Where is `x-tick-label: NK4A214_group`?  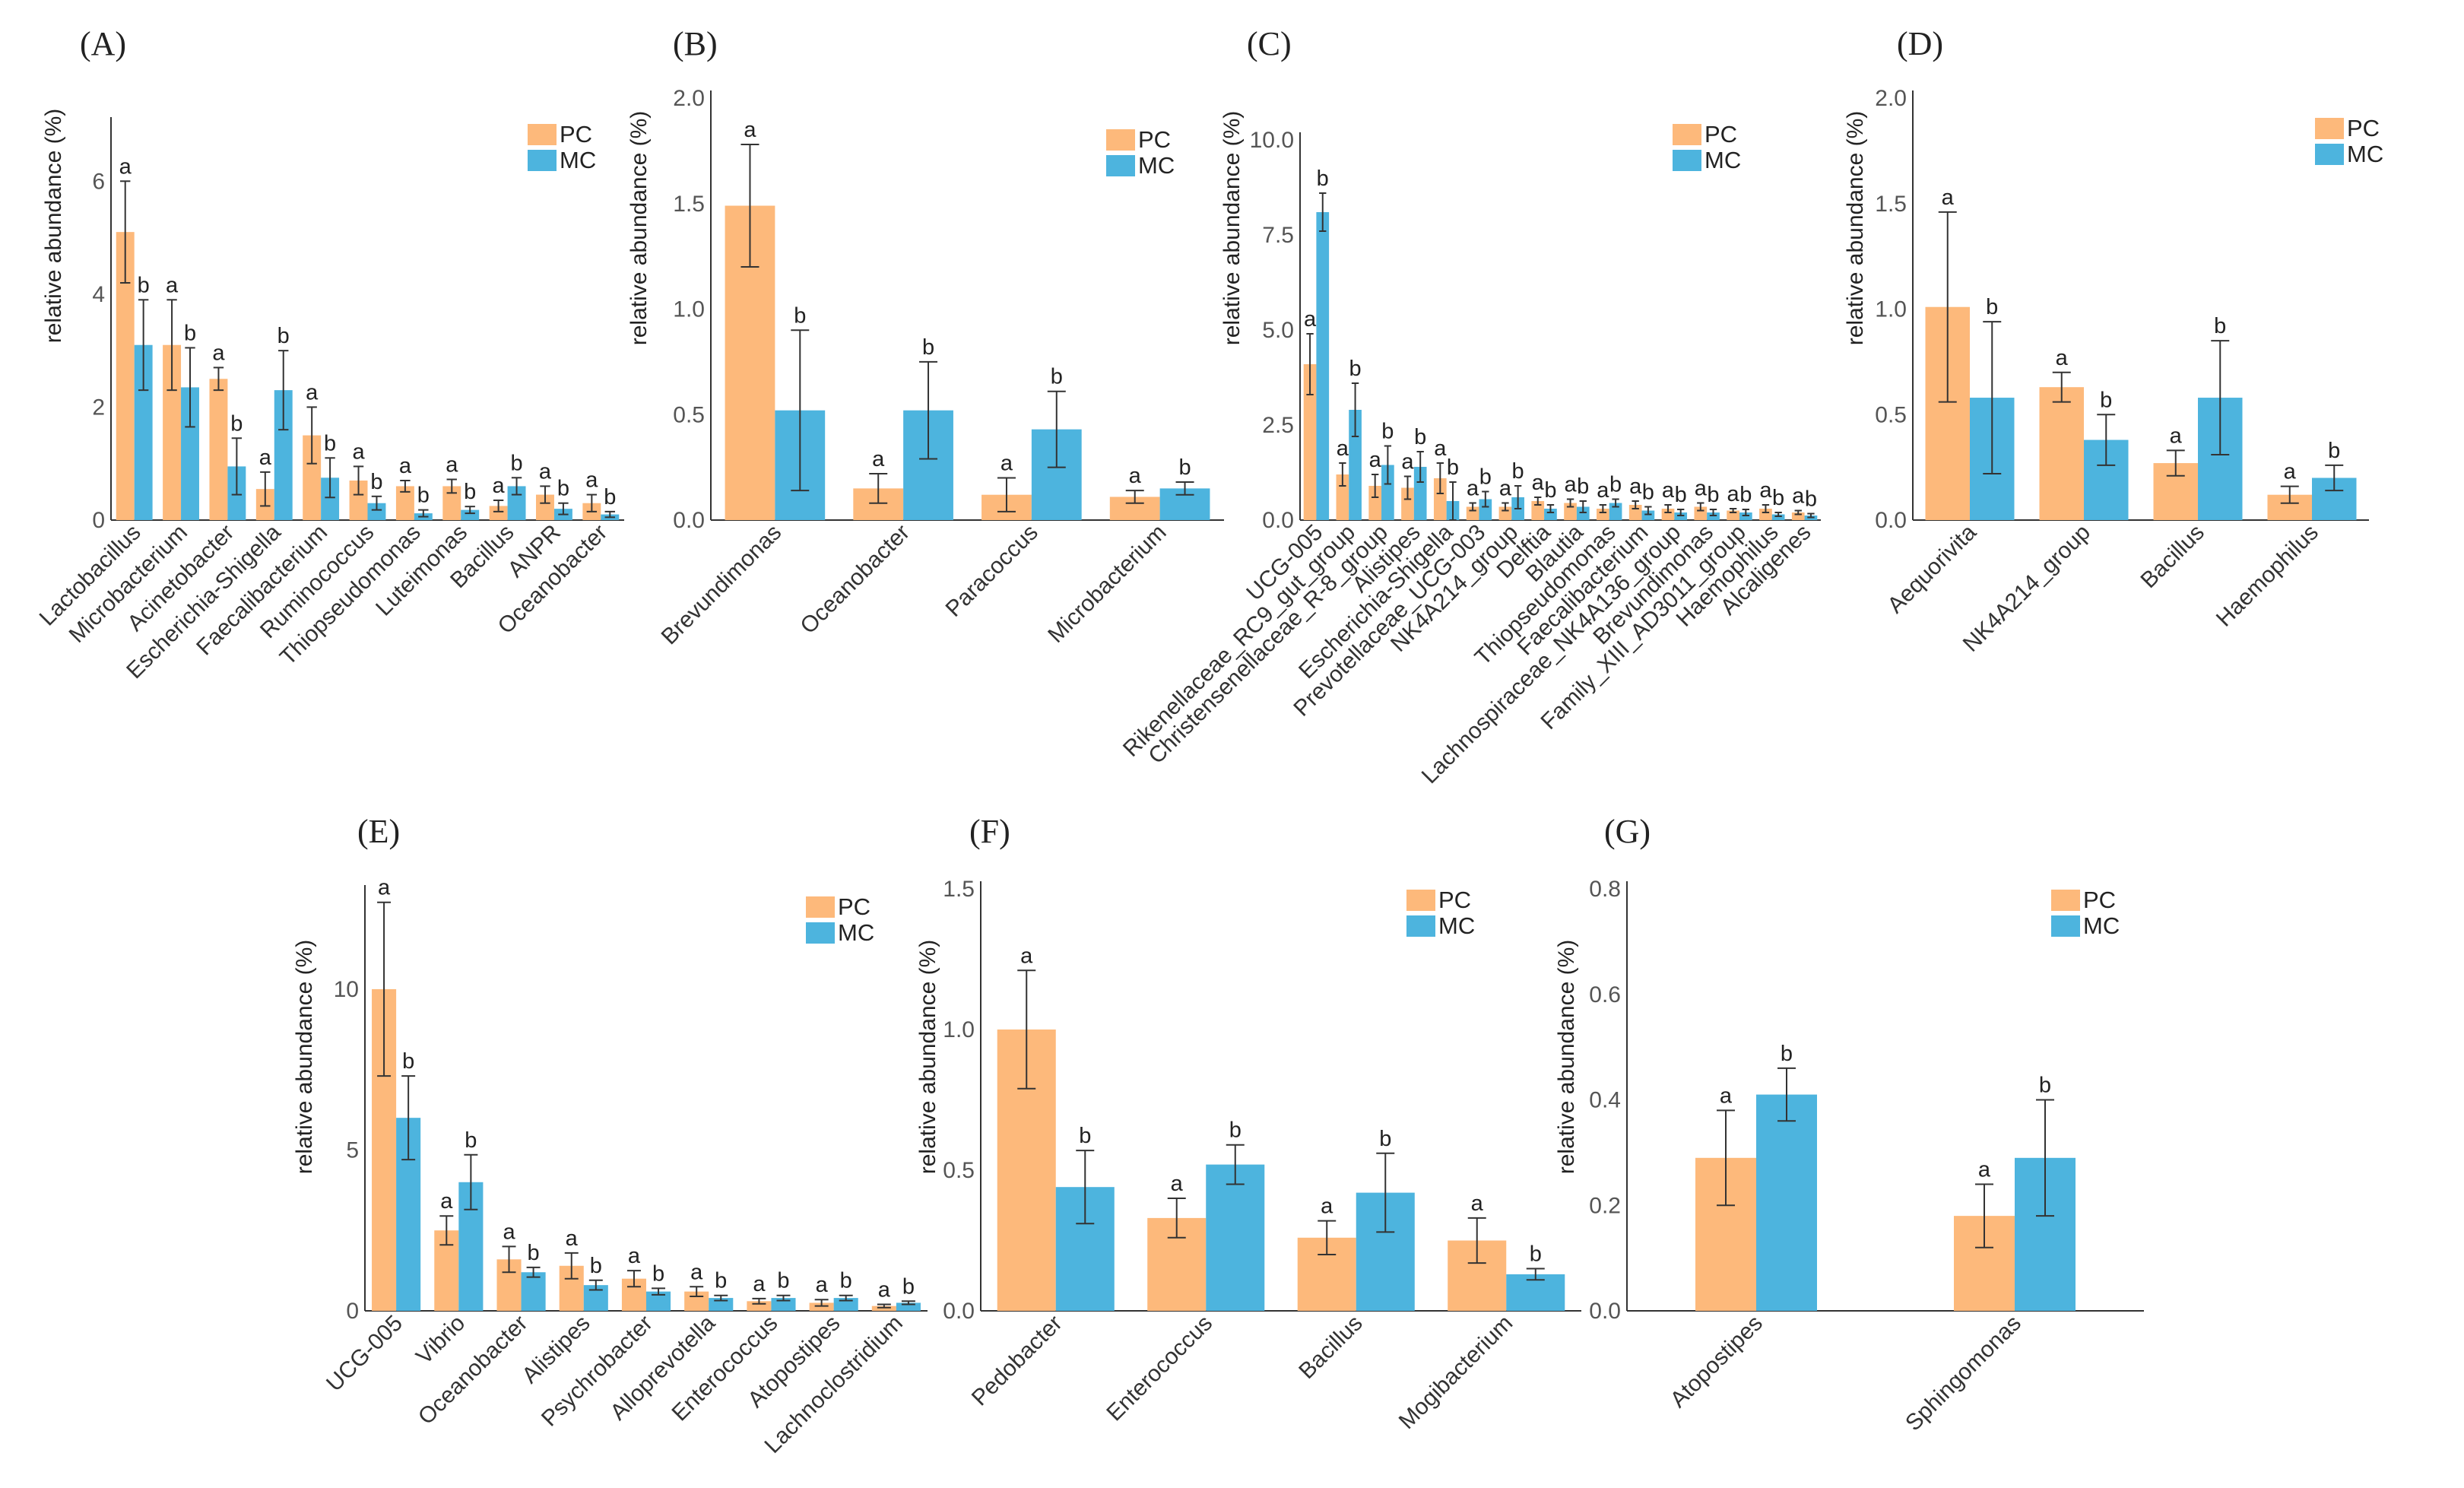
x-tick-label: NK4A214_group is located at coordinates (2027, 588).